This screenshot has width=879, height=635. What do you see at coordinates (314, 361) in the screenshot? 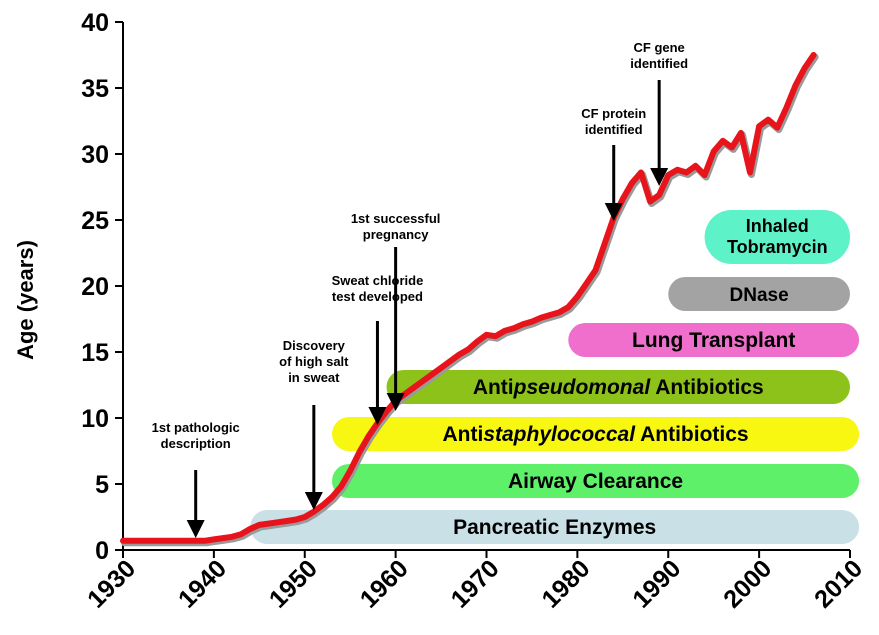
I see `annotation-label: of high salt` at bounding box center [314, 361].